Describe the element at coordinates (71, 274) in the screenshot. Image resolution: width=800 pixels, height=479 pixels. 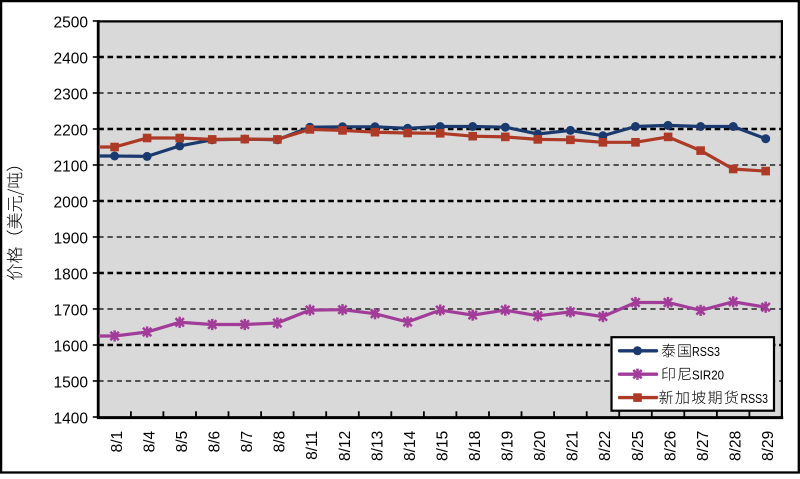
I see `svg-text: 1800` at that location.